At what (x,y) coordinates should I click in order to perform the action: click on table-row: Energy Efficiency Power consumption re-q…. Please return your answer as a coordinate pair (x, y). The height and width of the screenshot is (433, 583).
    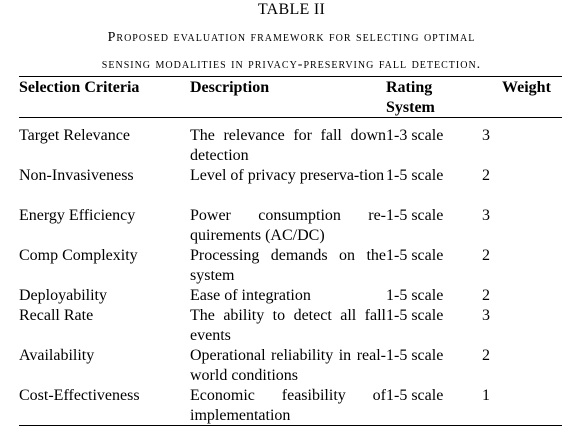
    Looking at the image, I should click on (290, 226).